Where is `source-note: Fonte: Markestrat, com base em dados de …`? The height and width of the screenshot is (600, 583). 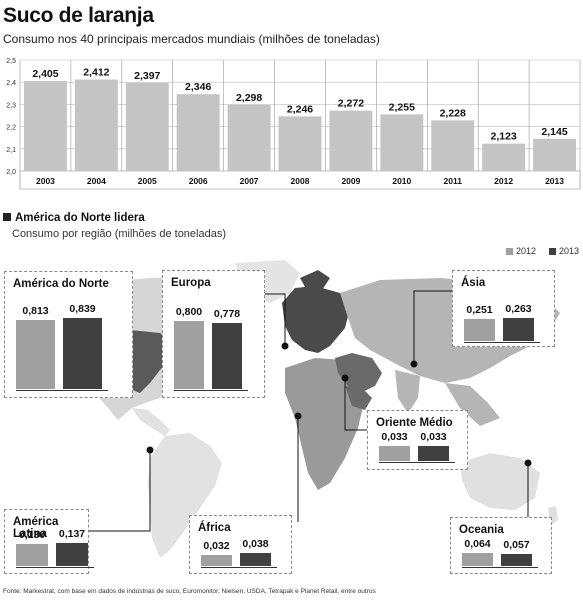 source-note: Fonte: Markestrat, com base em dados de … is located at coordinates (189, 591).